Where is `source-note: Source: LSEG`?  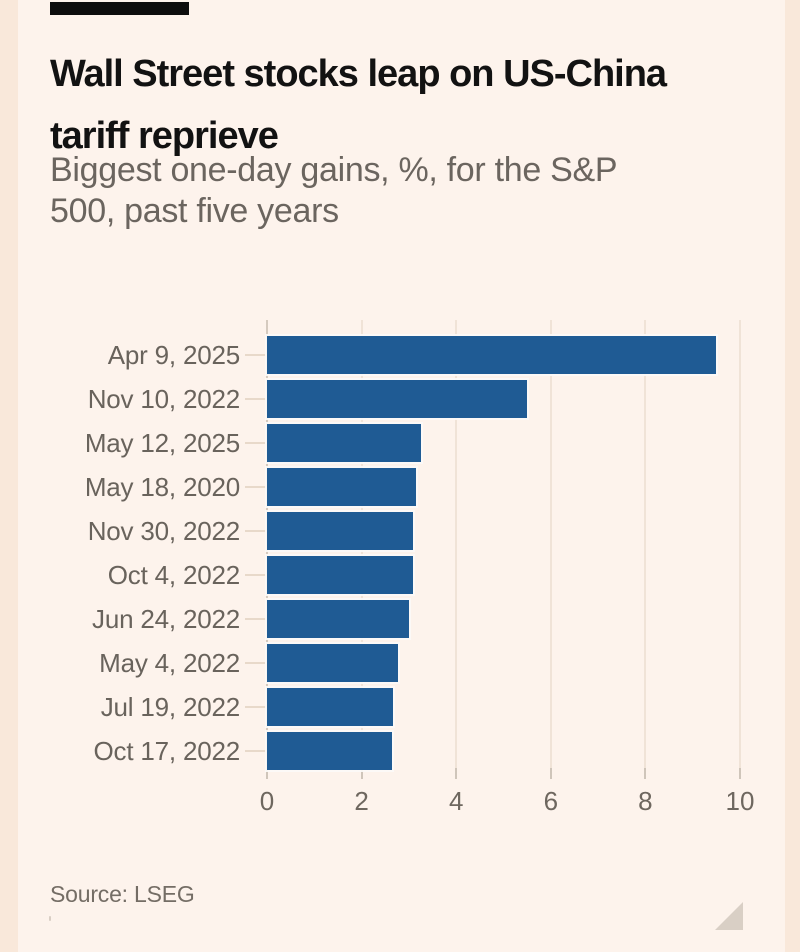 source-note: Source: LSEG is located at coordinates (122, 894).